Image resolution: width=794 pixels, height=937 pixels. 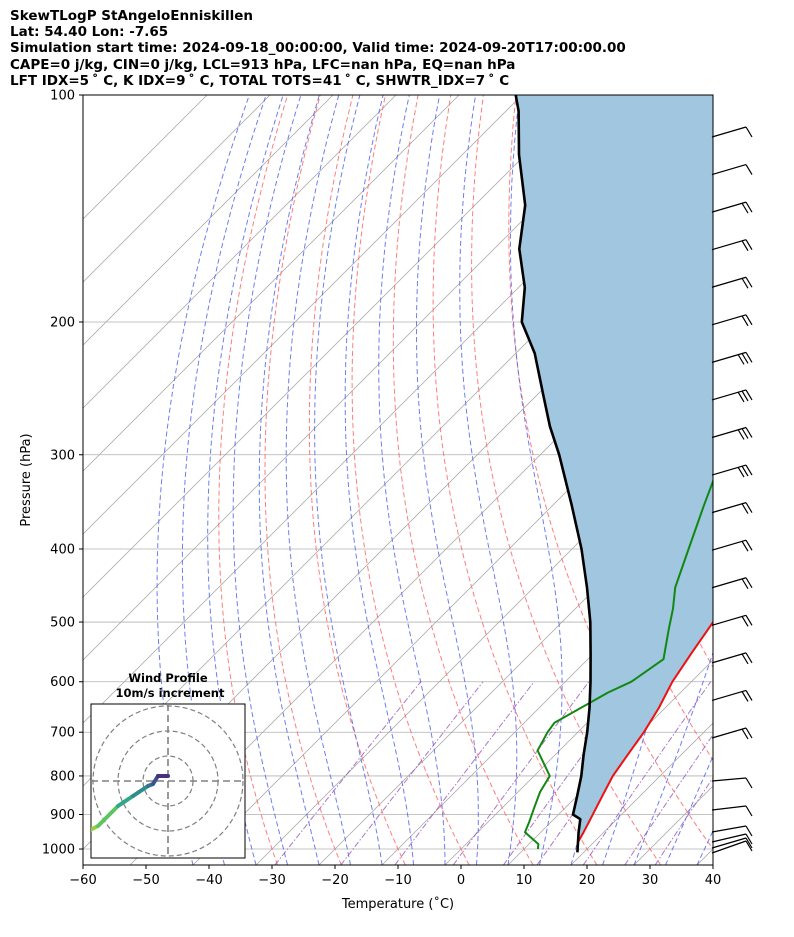 I want to click on wind-barbs, so click(x=732, y=490).